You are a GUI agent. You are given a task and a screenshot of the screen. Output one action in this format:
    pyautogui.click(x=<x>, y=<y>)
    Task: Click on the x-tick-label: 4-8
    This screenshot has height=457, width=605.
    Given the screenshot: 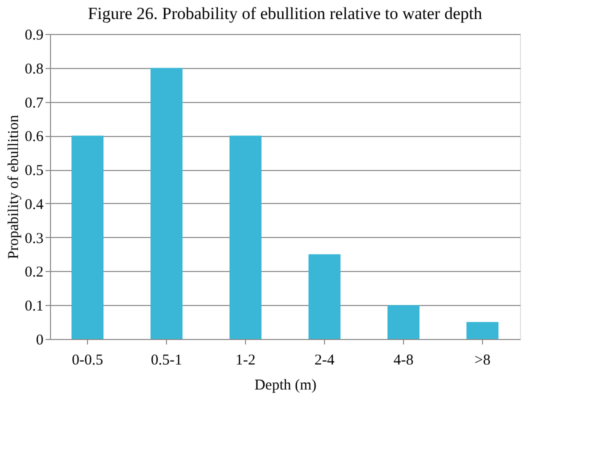 What is the action you would take?
    pyautogui.click(x=403, y=360)
    